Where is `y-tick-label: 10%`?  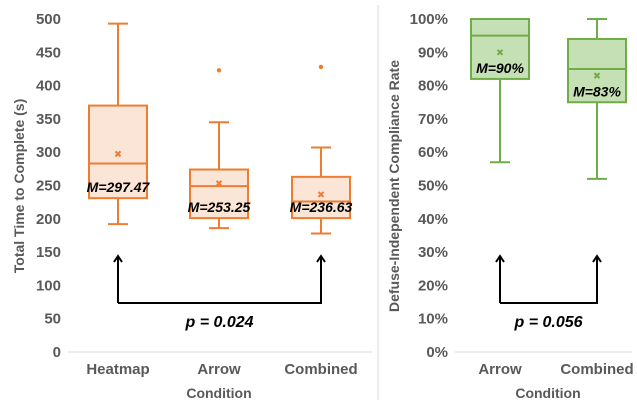 y-tick-label: 10% is located at coordinates (433, 319).